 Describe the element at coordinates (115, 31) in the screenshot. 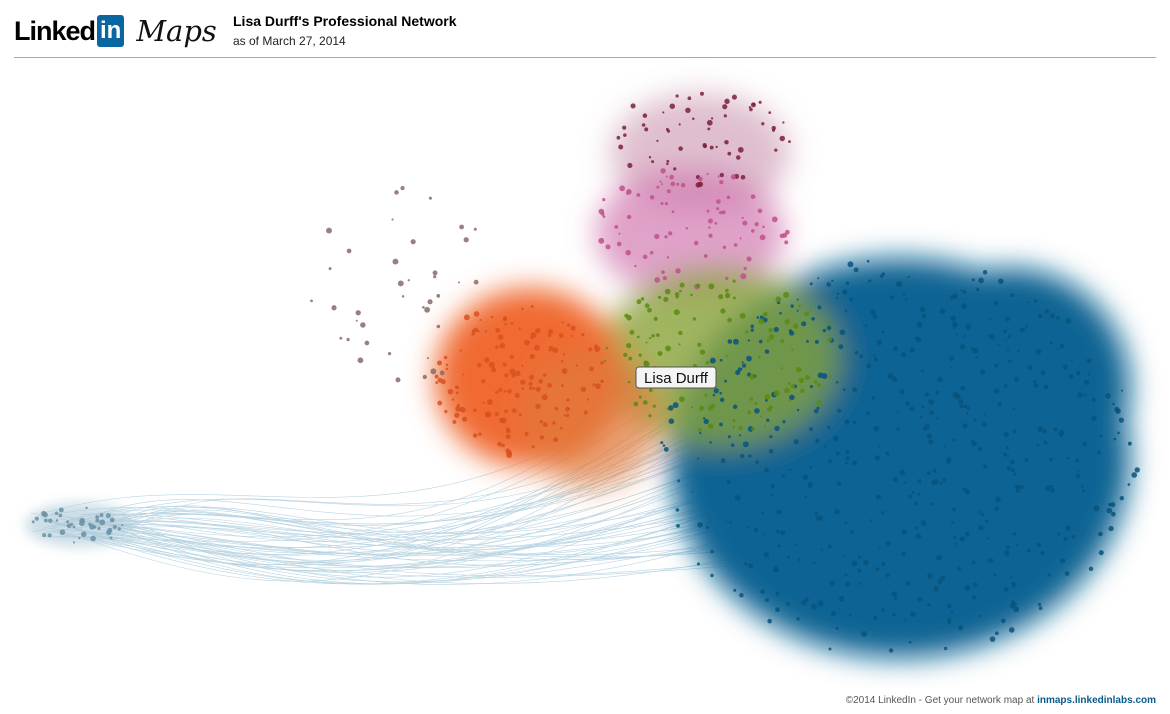

I see `logo: Linked in Maps` at that location.